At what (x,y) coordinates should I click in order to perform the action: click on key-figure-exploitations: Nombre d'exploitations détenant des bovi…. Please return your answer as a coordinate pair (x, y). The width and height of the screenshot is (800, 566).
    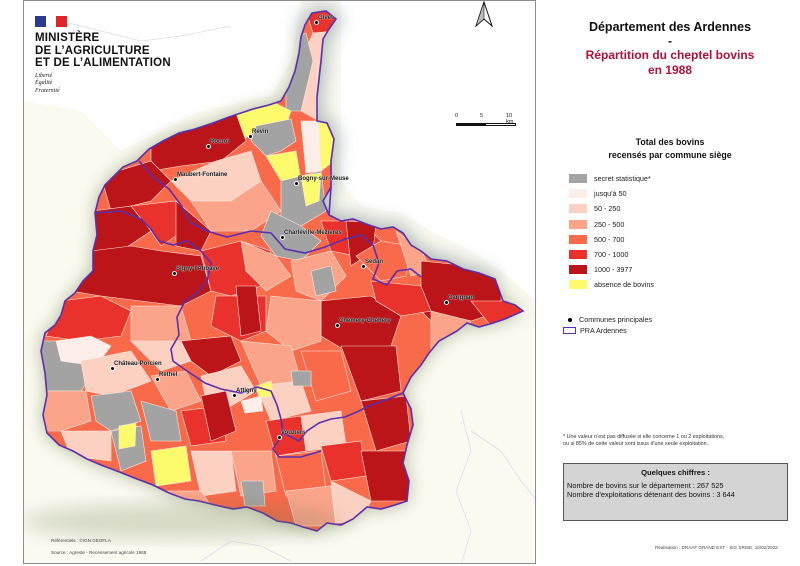
    Looking at the image, I should click on (651, 495).